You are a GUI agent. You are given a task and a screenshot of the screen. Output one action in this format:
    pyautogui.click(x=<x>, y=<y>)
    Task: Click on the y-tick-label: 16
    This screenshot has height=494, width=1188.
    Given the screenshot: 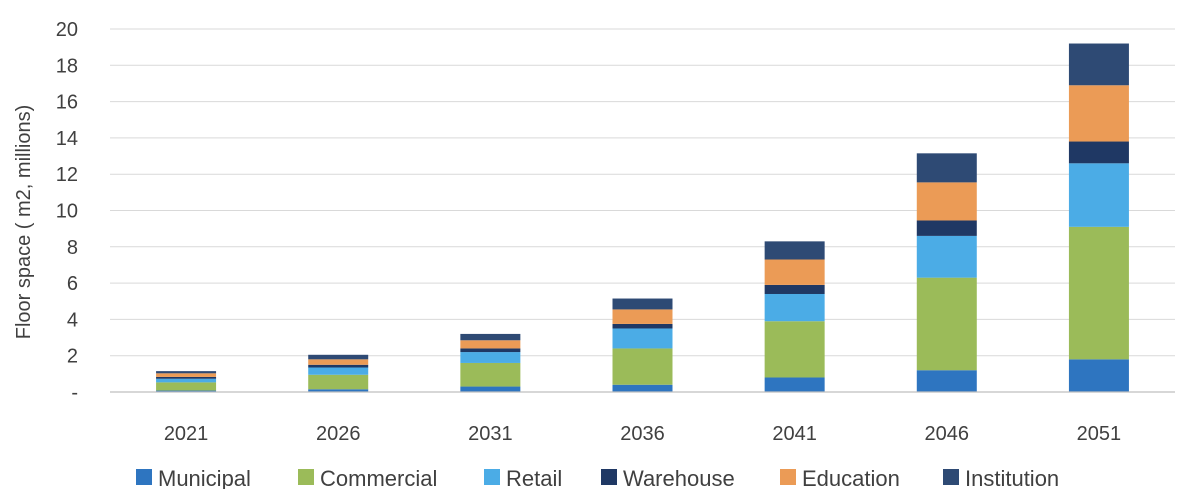 What is the action you would take?
    pyautogui.click(x=67, y=103)
    